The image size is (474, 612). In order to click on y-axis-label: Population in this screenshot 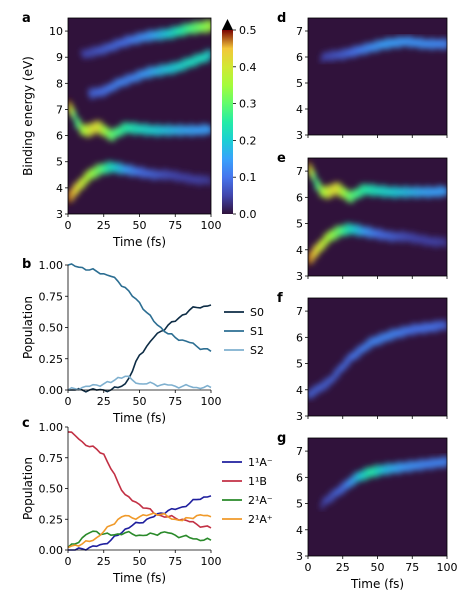, I will do `click(28, 327)`.